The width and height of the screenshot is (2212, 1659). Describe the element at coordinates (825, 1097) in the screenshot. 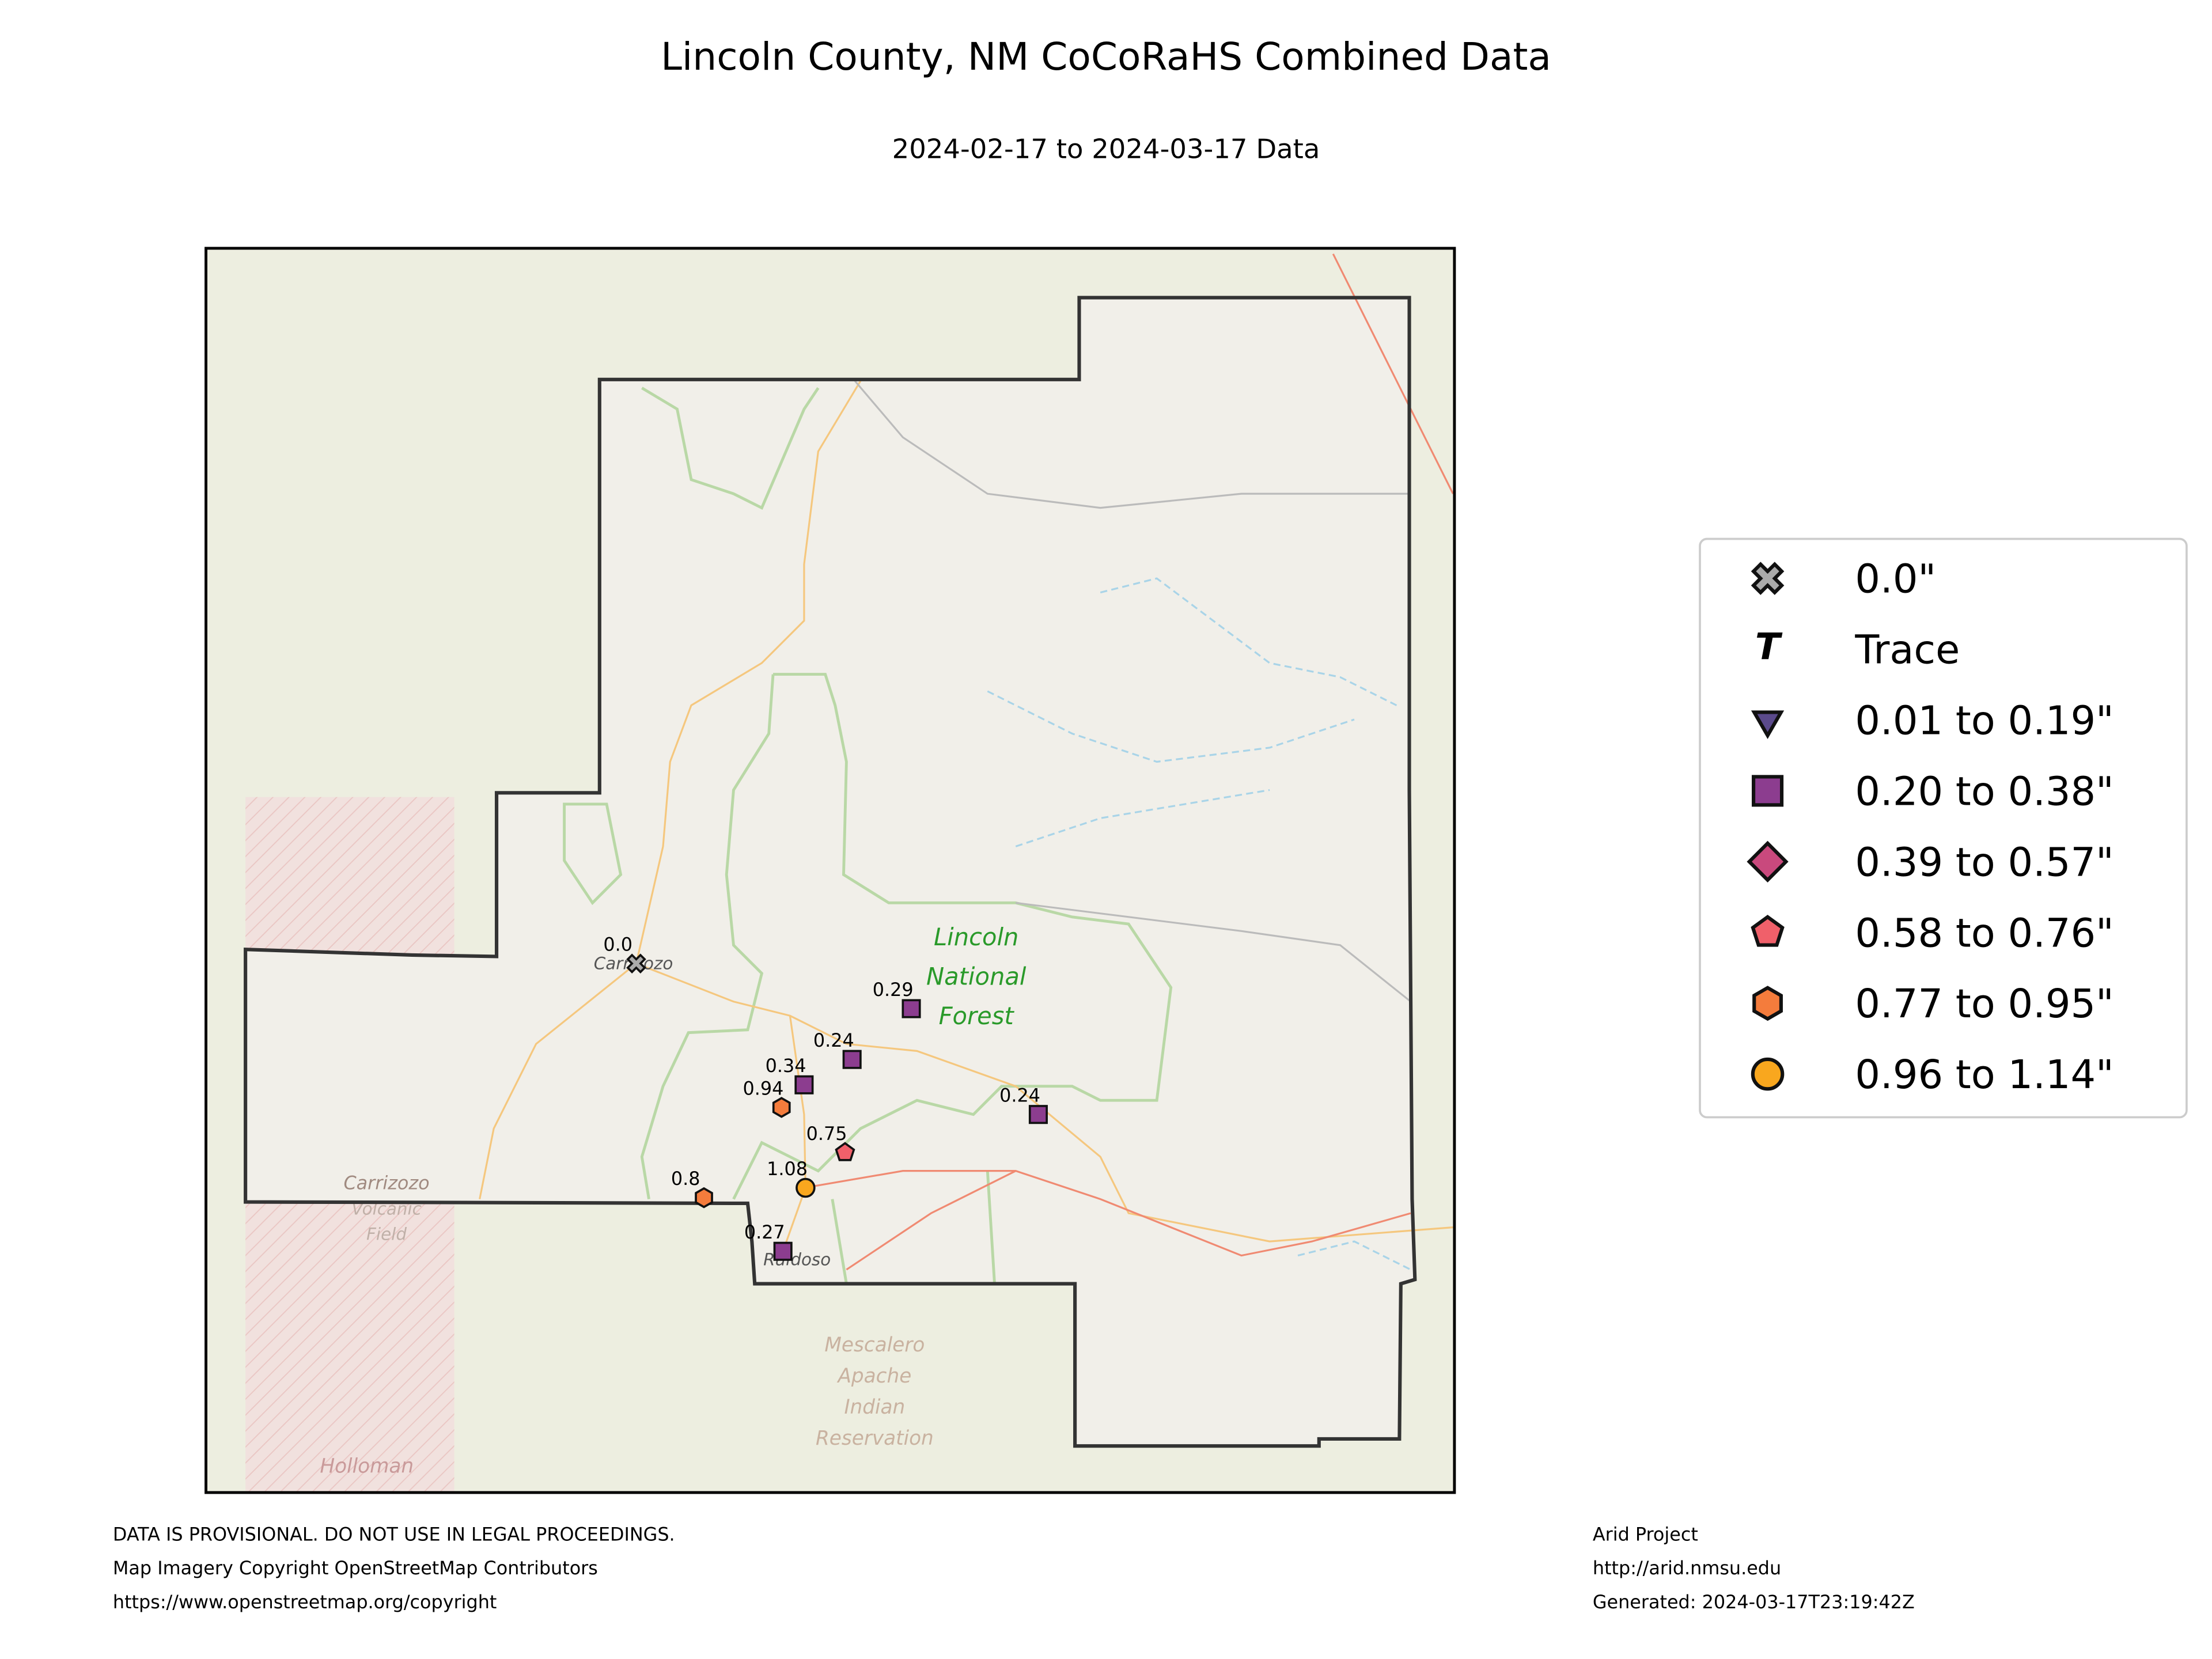

I see `stations: 0.0 0.29 0.24 0.340.94 0.75 1.08 0.8 0.24 0.27` at that location.